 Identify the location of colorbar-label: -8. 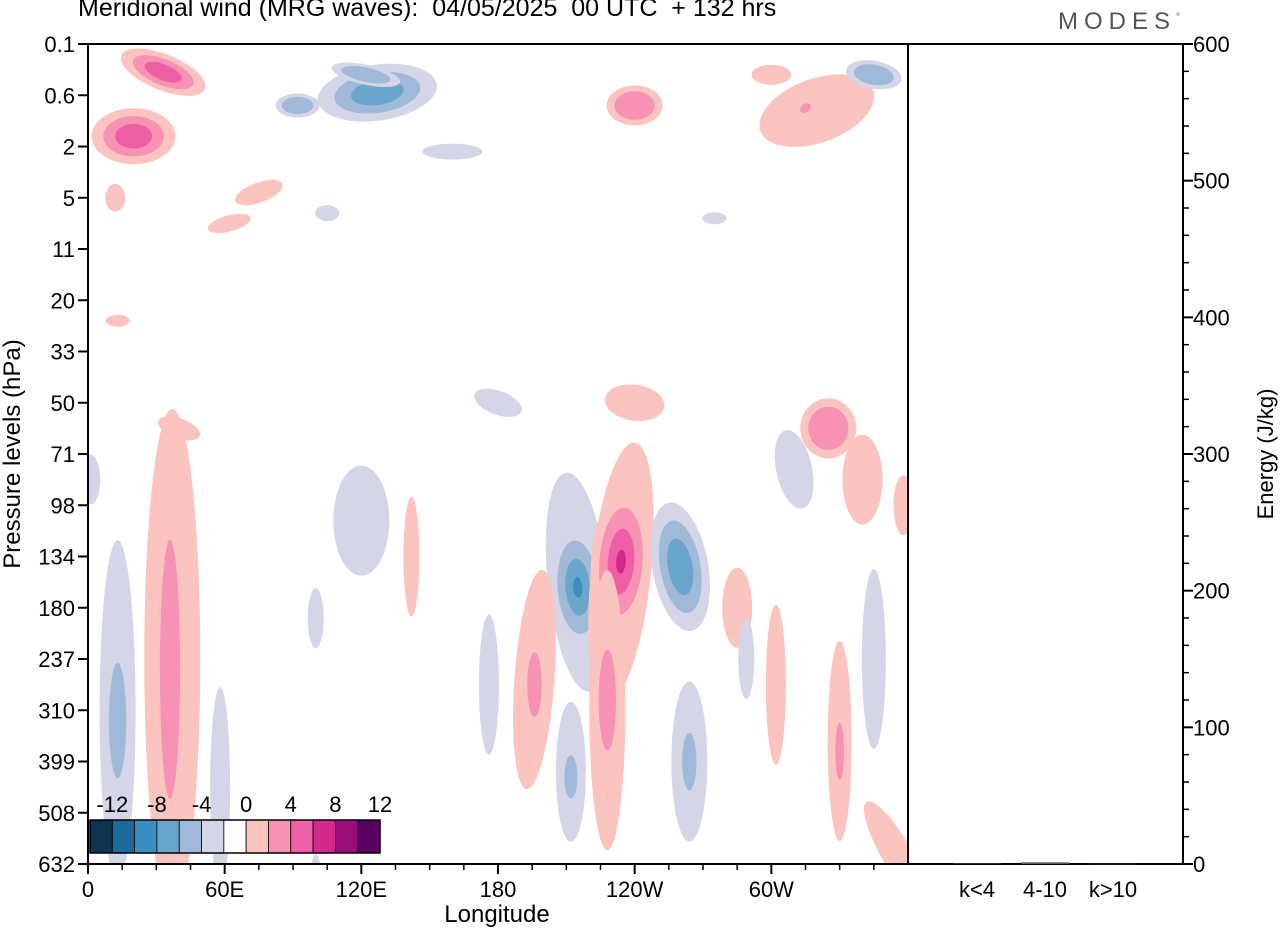
(157, 804).